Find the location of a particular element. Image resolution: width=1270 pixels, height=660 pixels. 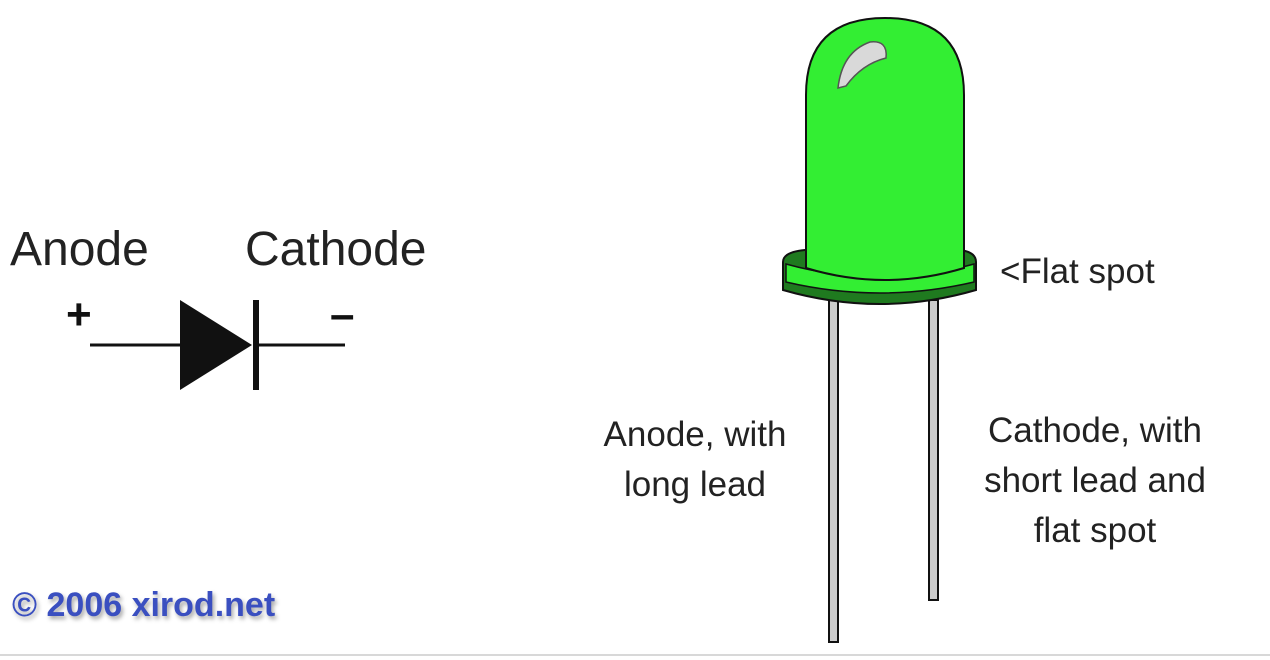

cathode-callout-line: Cathode, with is located at coordinates (1095, 430).